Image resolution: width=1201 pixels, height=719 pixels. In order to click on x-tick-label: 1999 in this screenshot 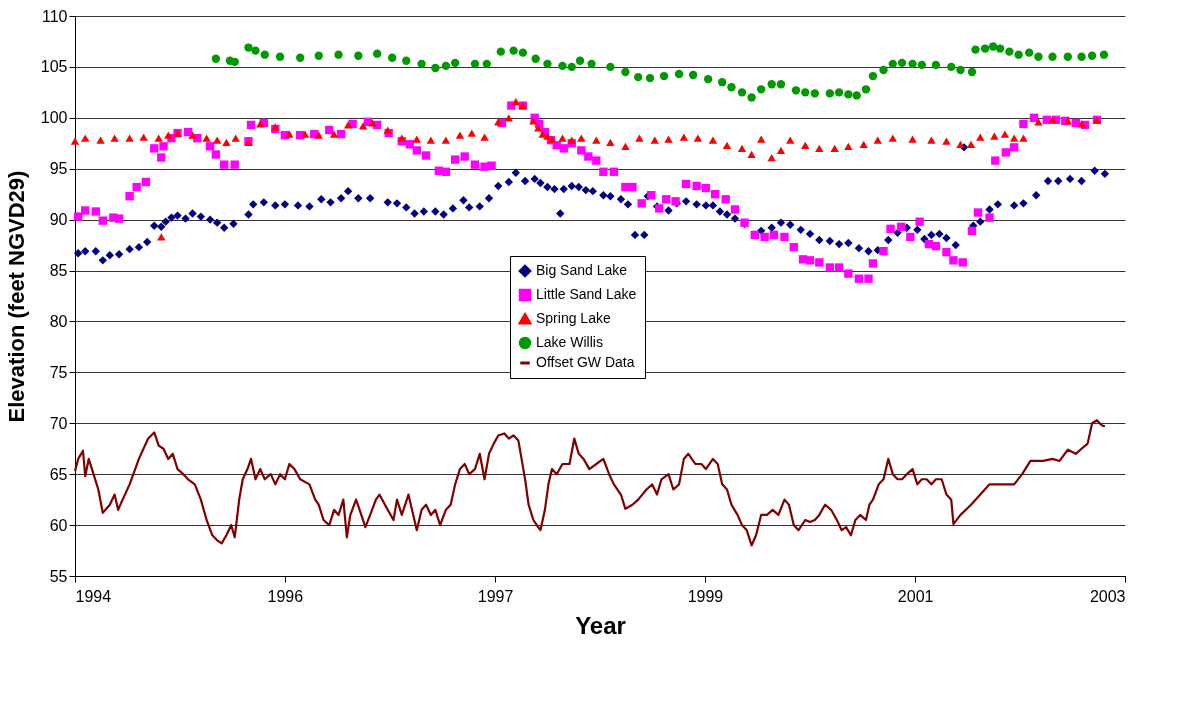, I will do `click(705, 596)`.